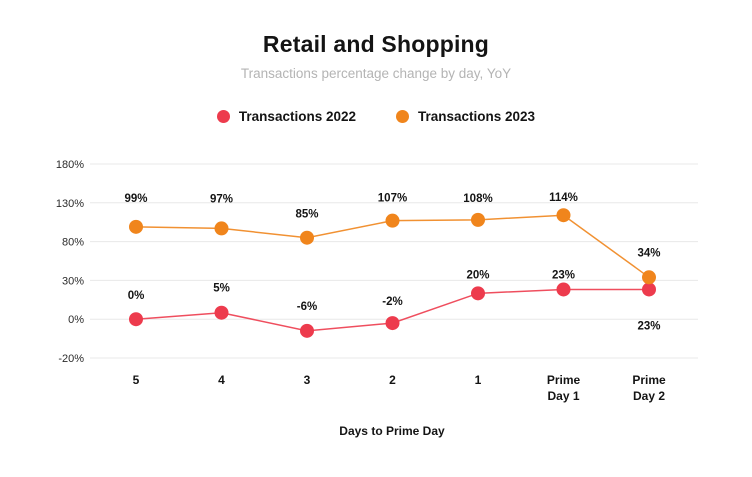  What do you see at coordinates (73, 281) in the screenshot?
I see `y-axis-tick-label: 30%` at bounding box center [73, 281].